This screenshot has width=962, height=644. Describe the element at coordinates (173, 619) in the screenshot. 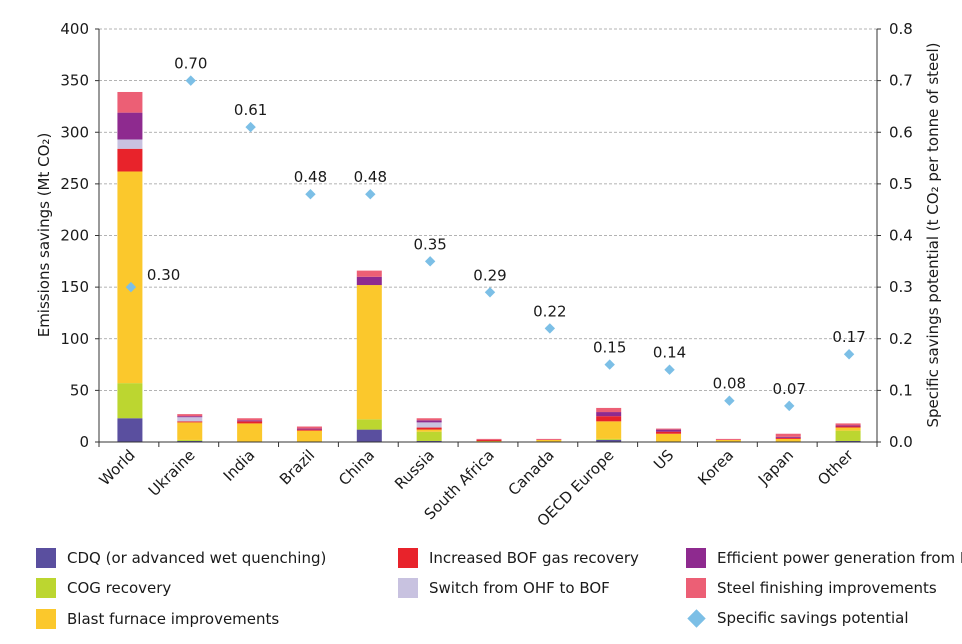

I see `legend-label: Blast furnace improvements` at that location.